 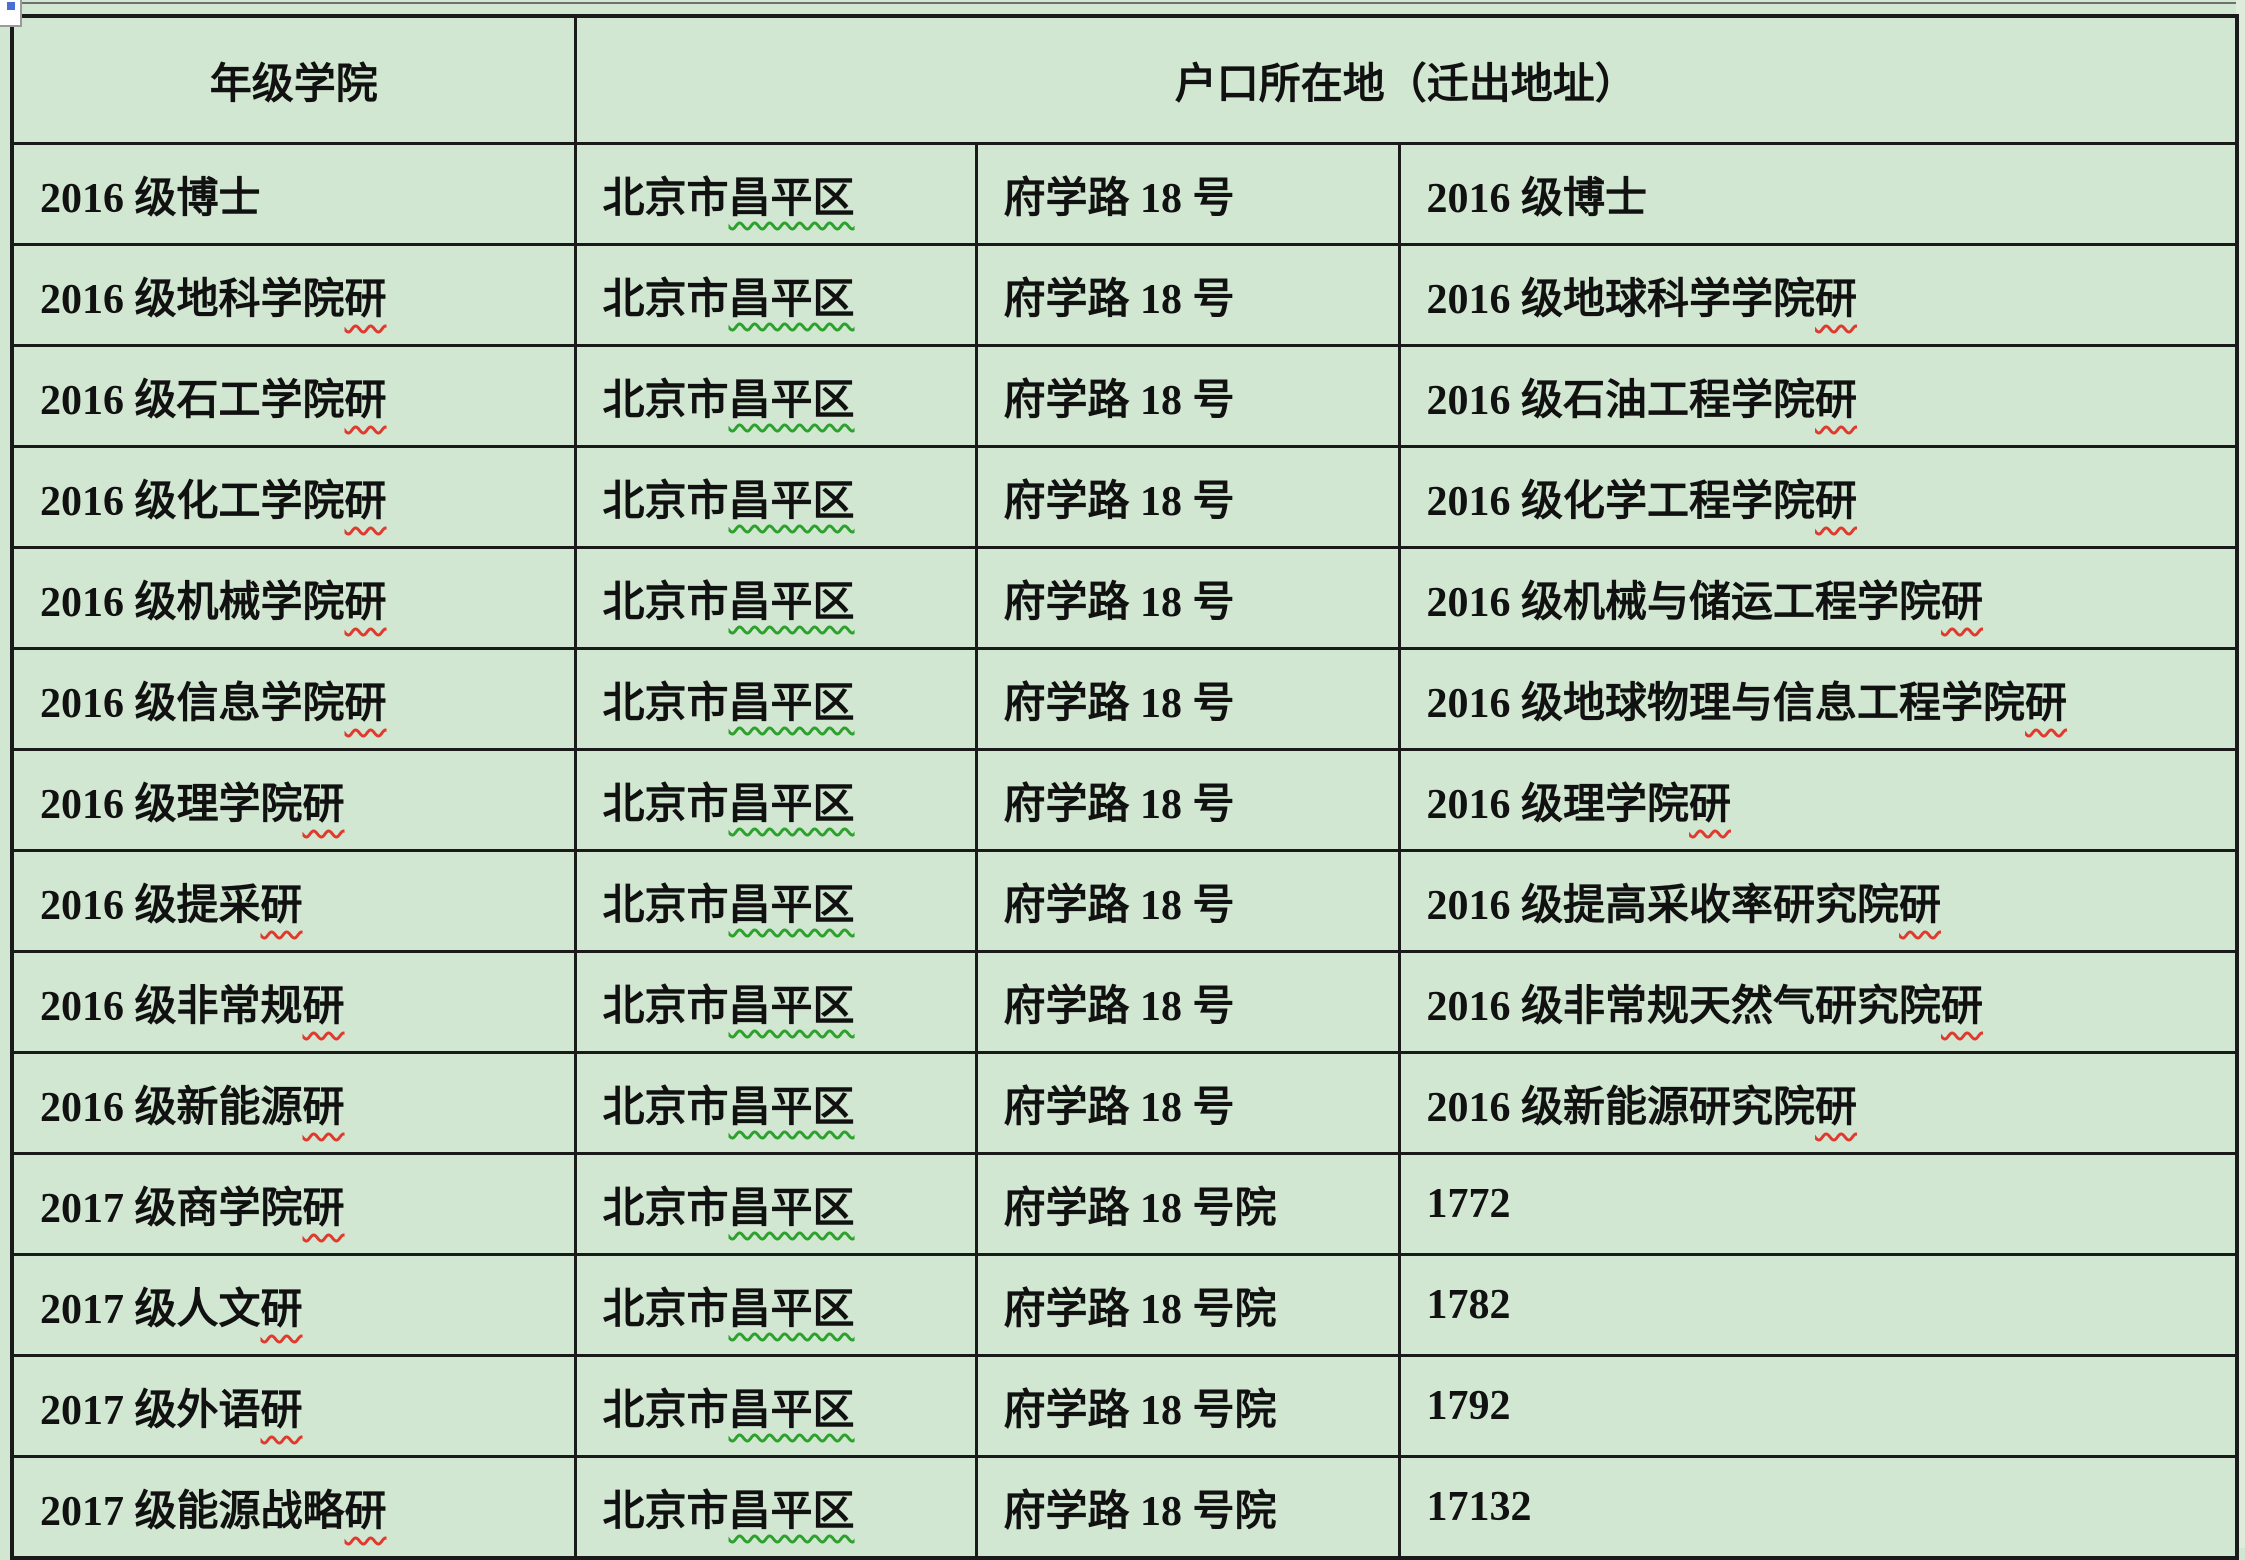 I want to click on cell-text: 2016 级地球科学学院, so click(x=1621, y=299).